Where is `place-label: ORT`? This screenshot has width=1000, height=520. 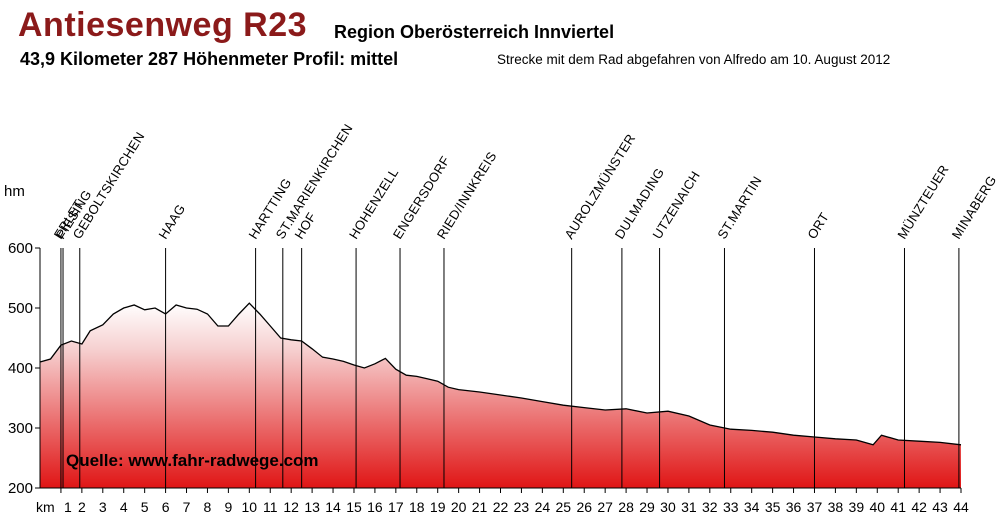
place-label: ORT is located at coordinates (818, 226).